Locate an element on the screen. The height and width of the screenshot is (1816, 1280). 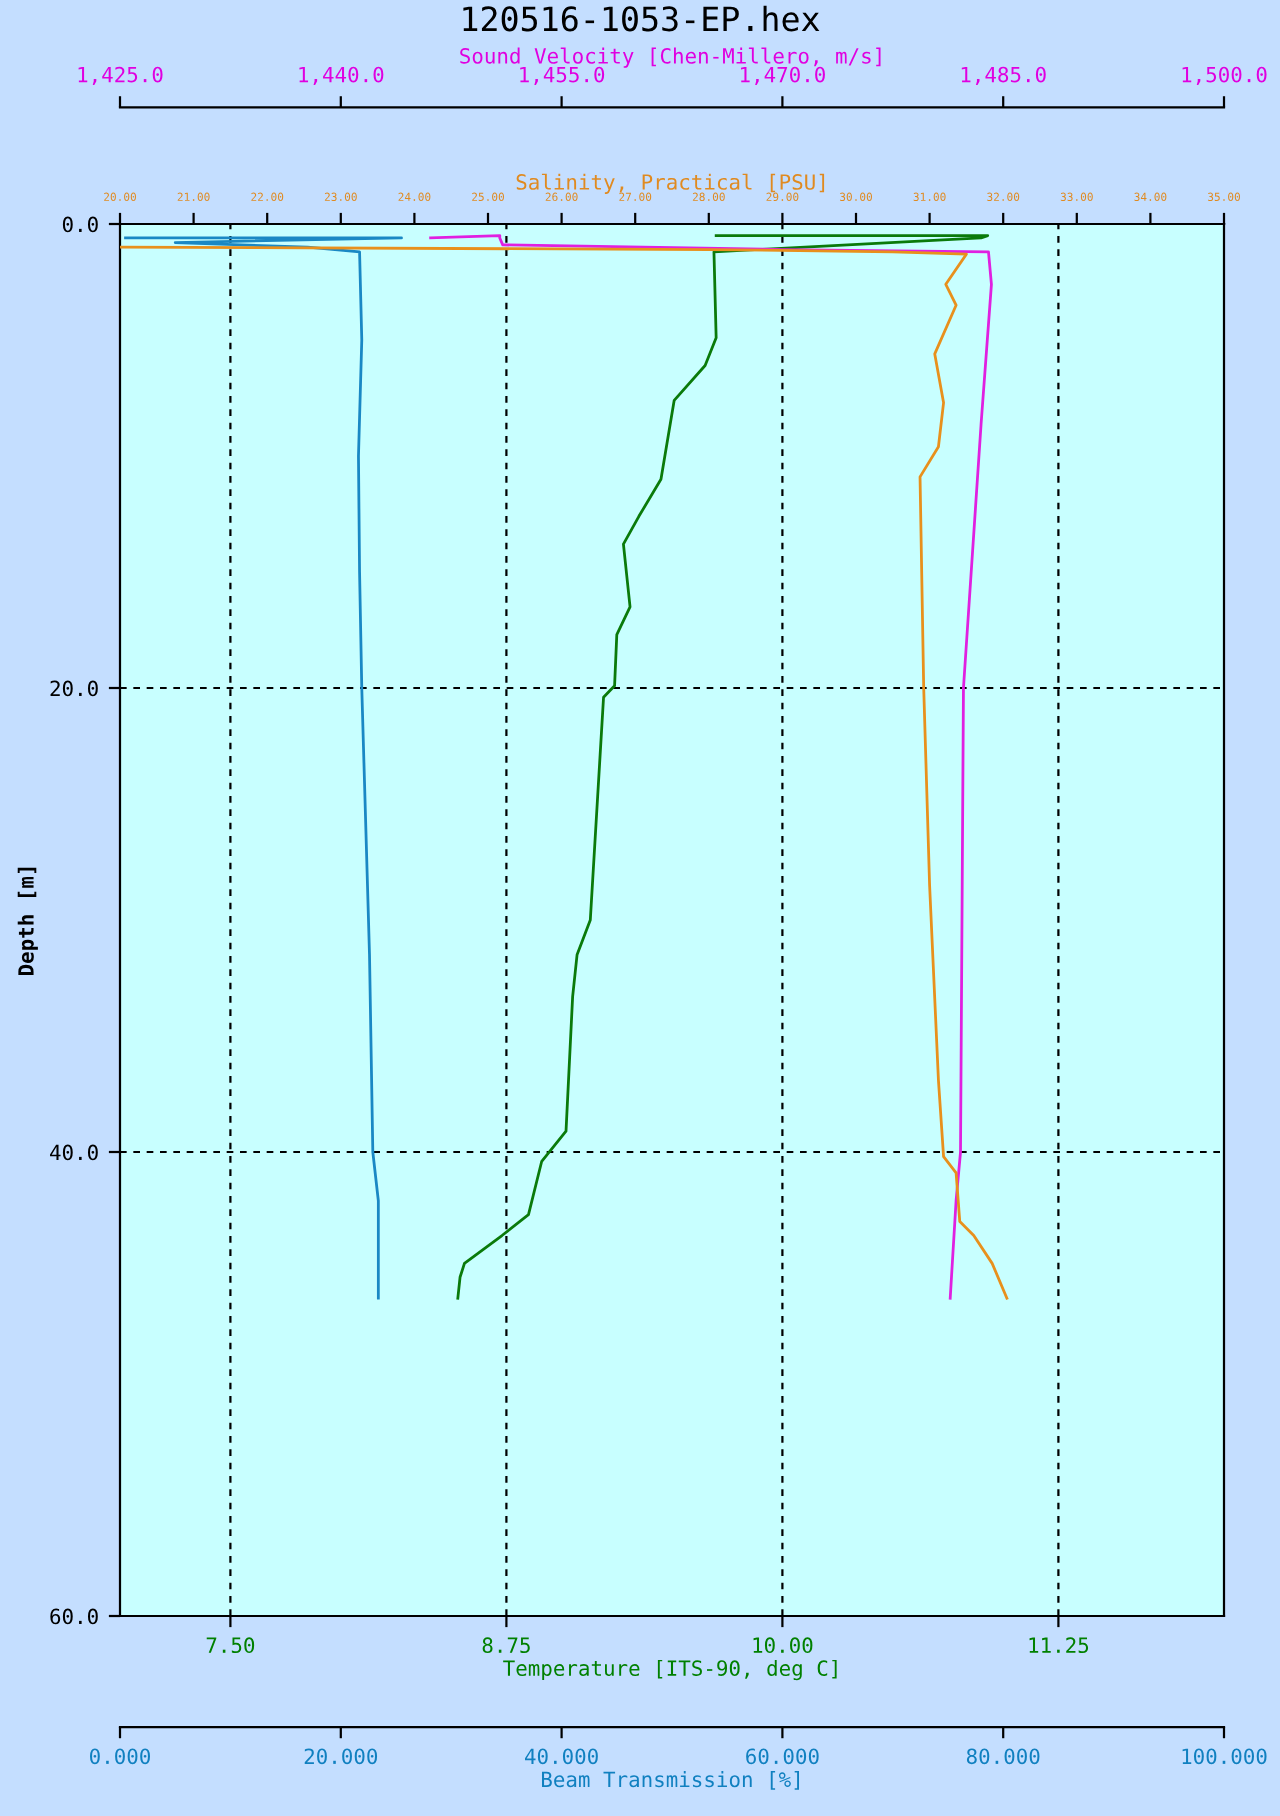
x-tick-label: 8.75 is located at coordinates (506, 1645).